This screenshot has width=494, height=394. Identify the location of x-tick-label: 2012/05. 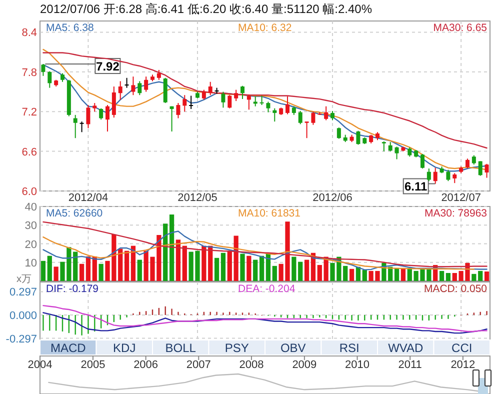
(198, 198).